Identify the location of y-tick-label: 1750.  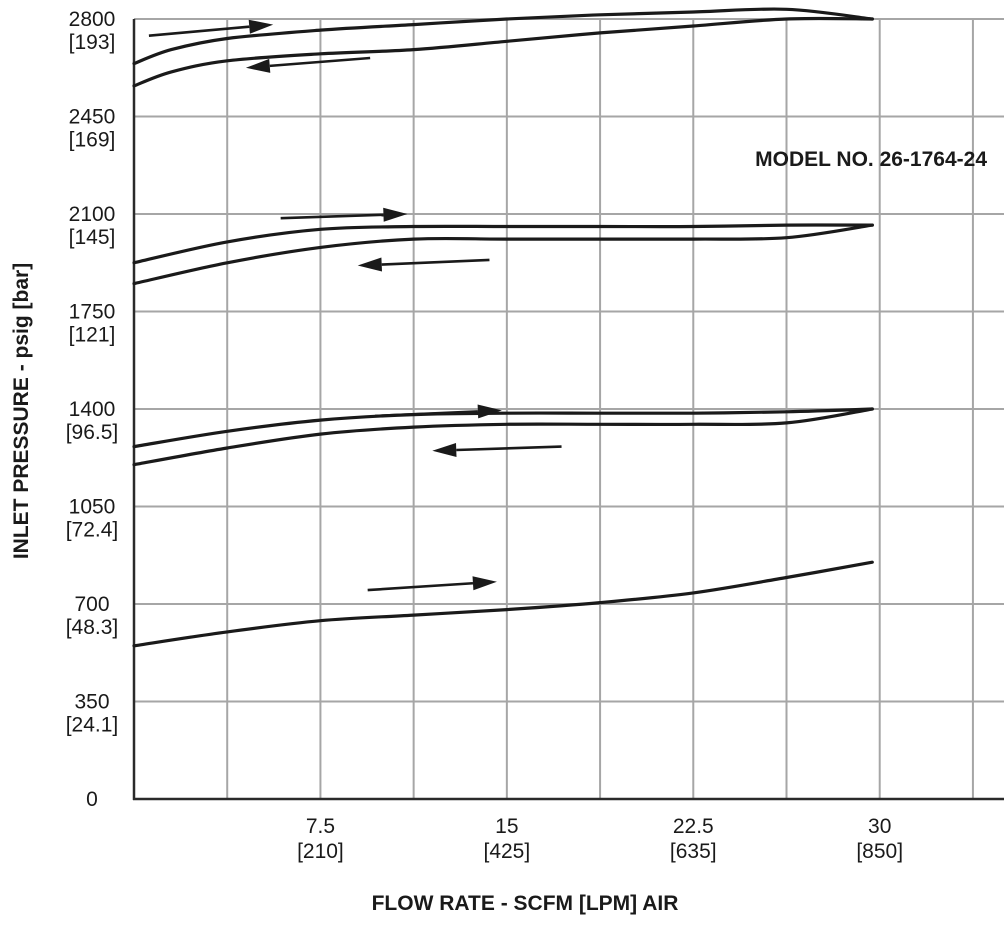
(92, 312).